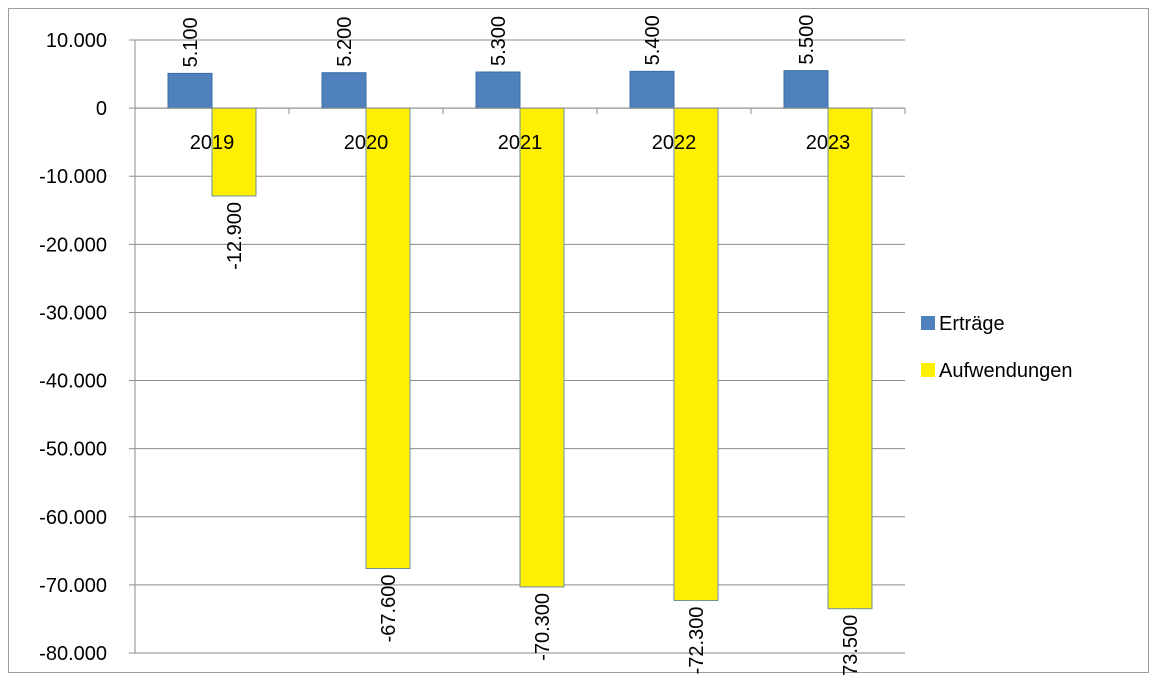  Describe the element at coordinates (828, 143) in the screenshot. I see `x-tick-label: 2023` at that location.